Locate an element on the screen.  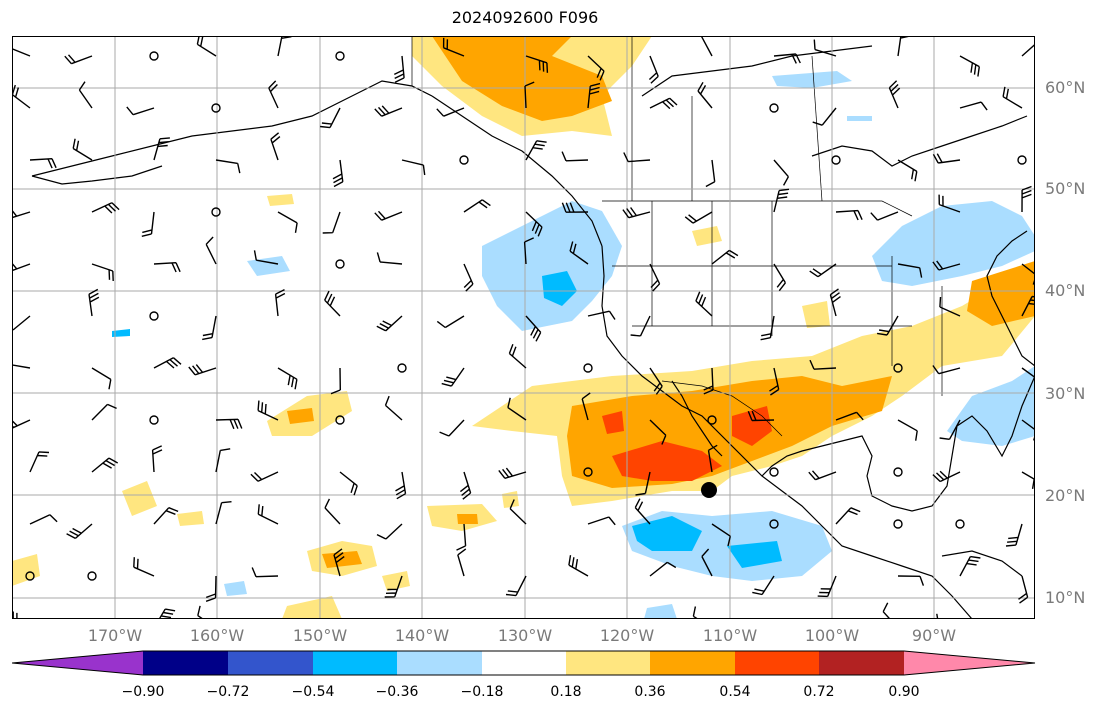
colorbar-label-7: 0.54 is located at coordinates (735, 692).